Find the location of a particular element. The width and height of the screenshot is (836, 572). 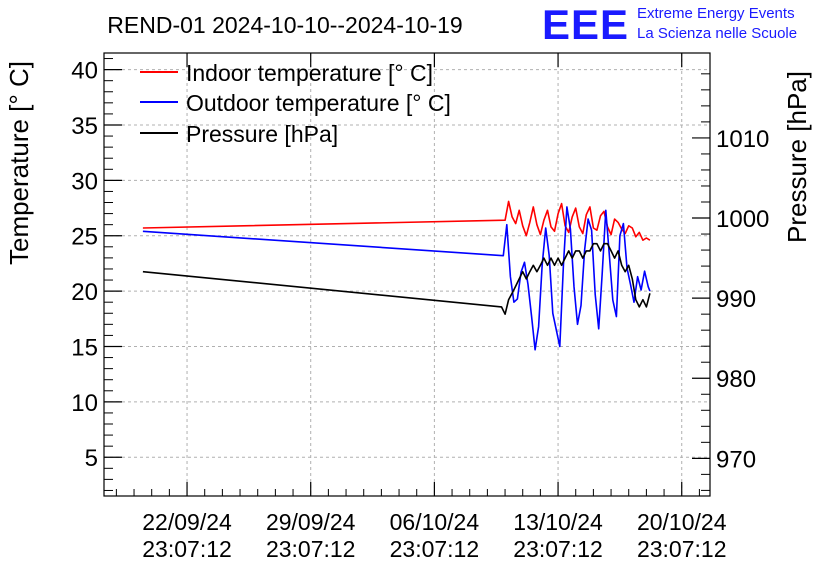

chart-title: REND-01 2024-10-10--2024-10-19 is located at coordinates (284, 25).